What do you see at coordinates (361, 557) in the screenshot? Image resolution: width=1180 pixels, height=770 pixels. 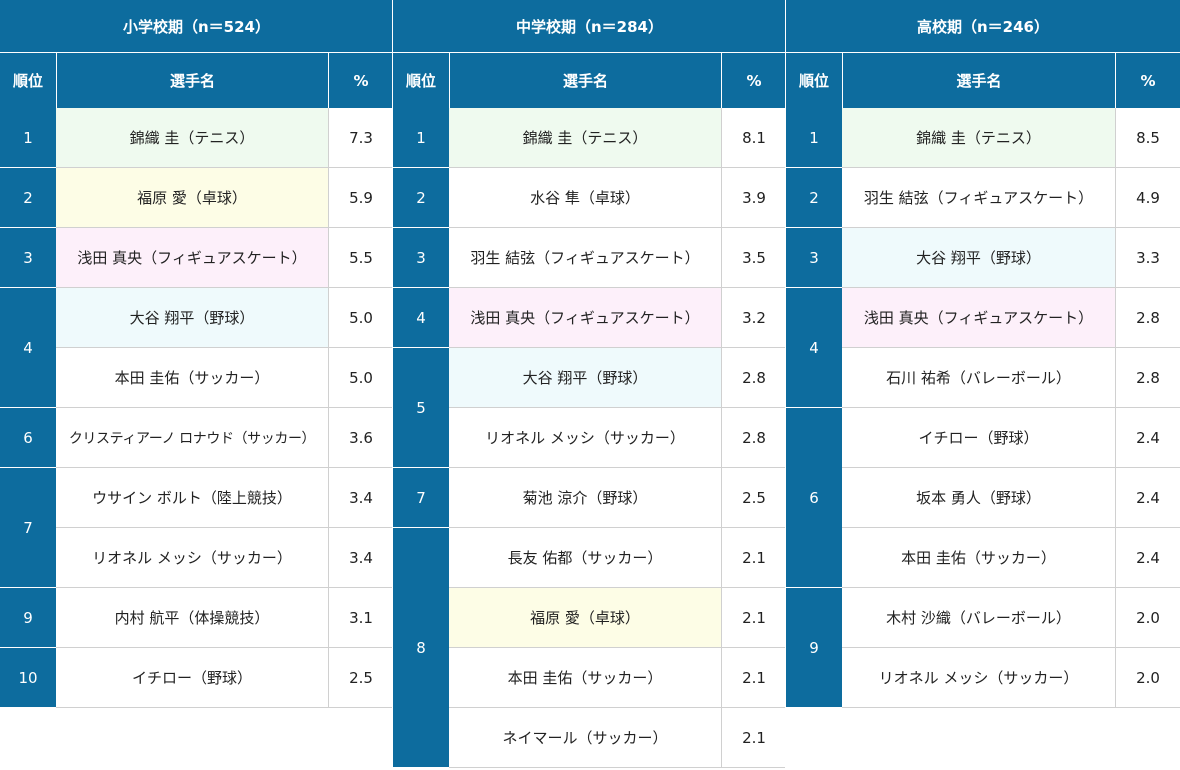 I see `percentage-value: 3.4` at bounding box center [361, 557].